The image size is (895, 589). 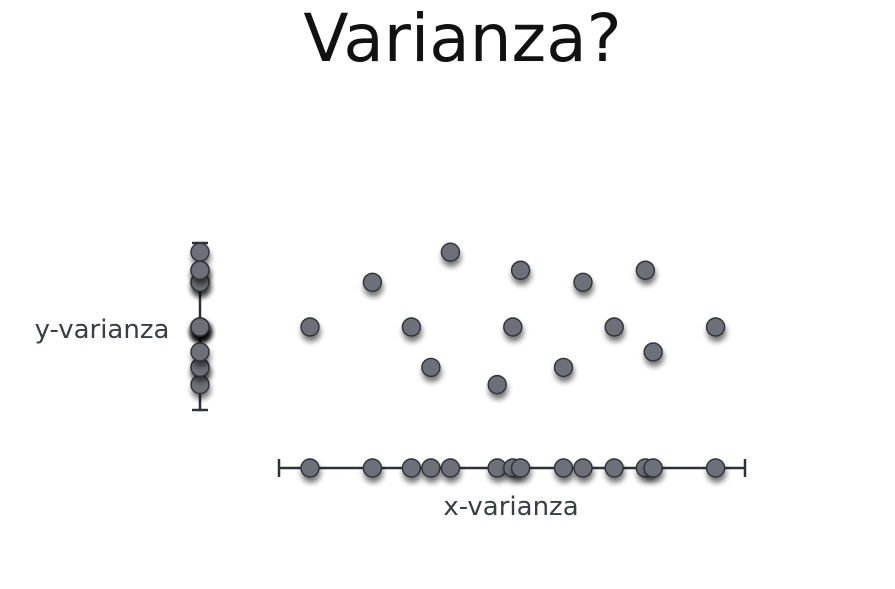 What do you see at coordinates (510, 507) in the screenshot?
I see `x-variance-label: x-varianza` at bounding box center [510, 507].